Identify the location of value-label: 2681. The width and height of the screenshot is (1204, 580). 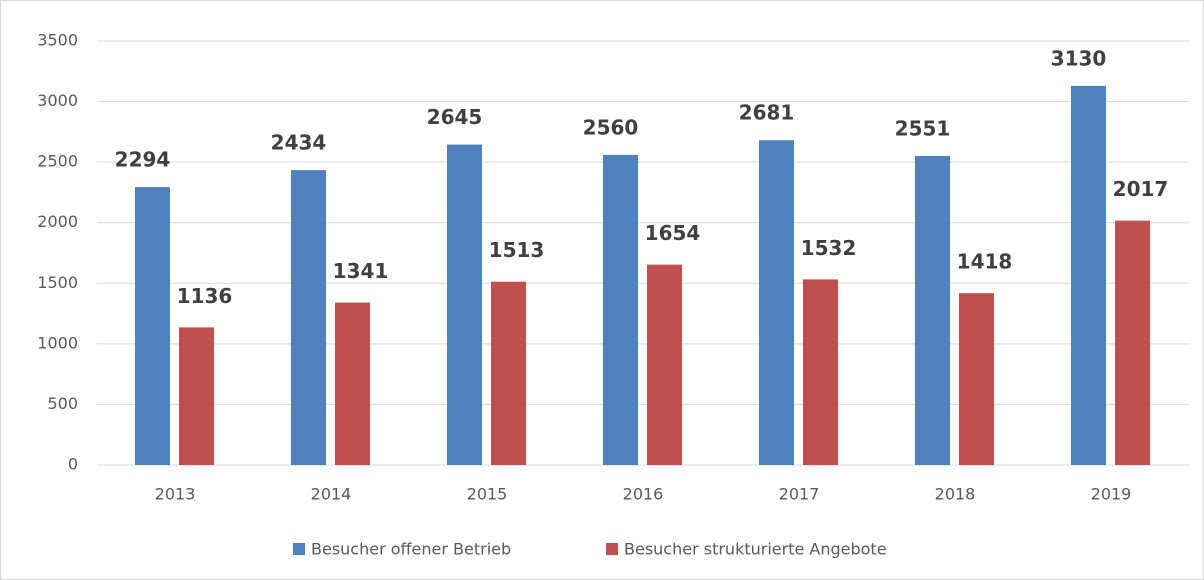
(767, 113).